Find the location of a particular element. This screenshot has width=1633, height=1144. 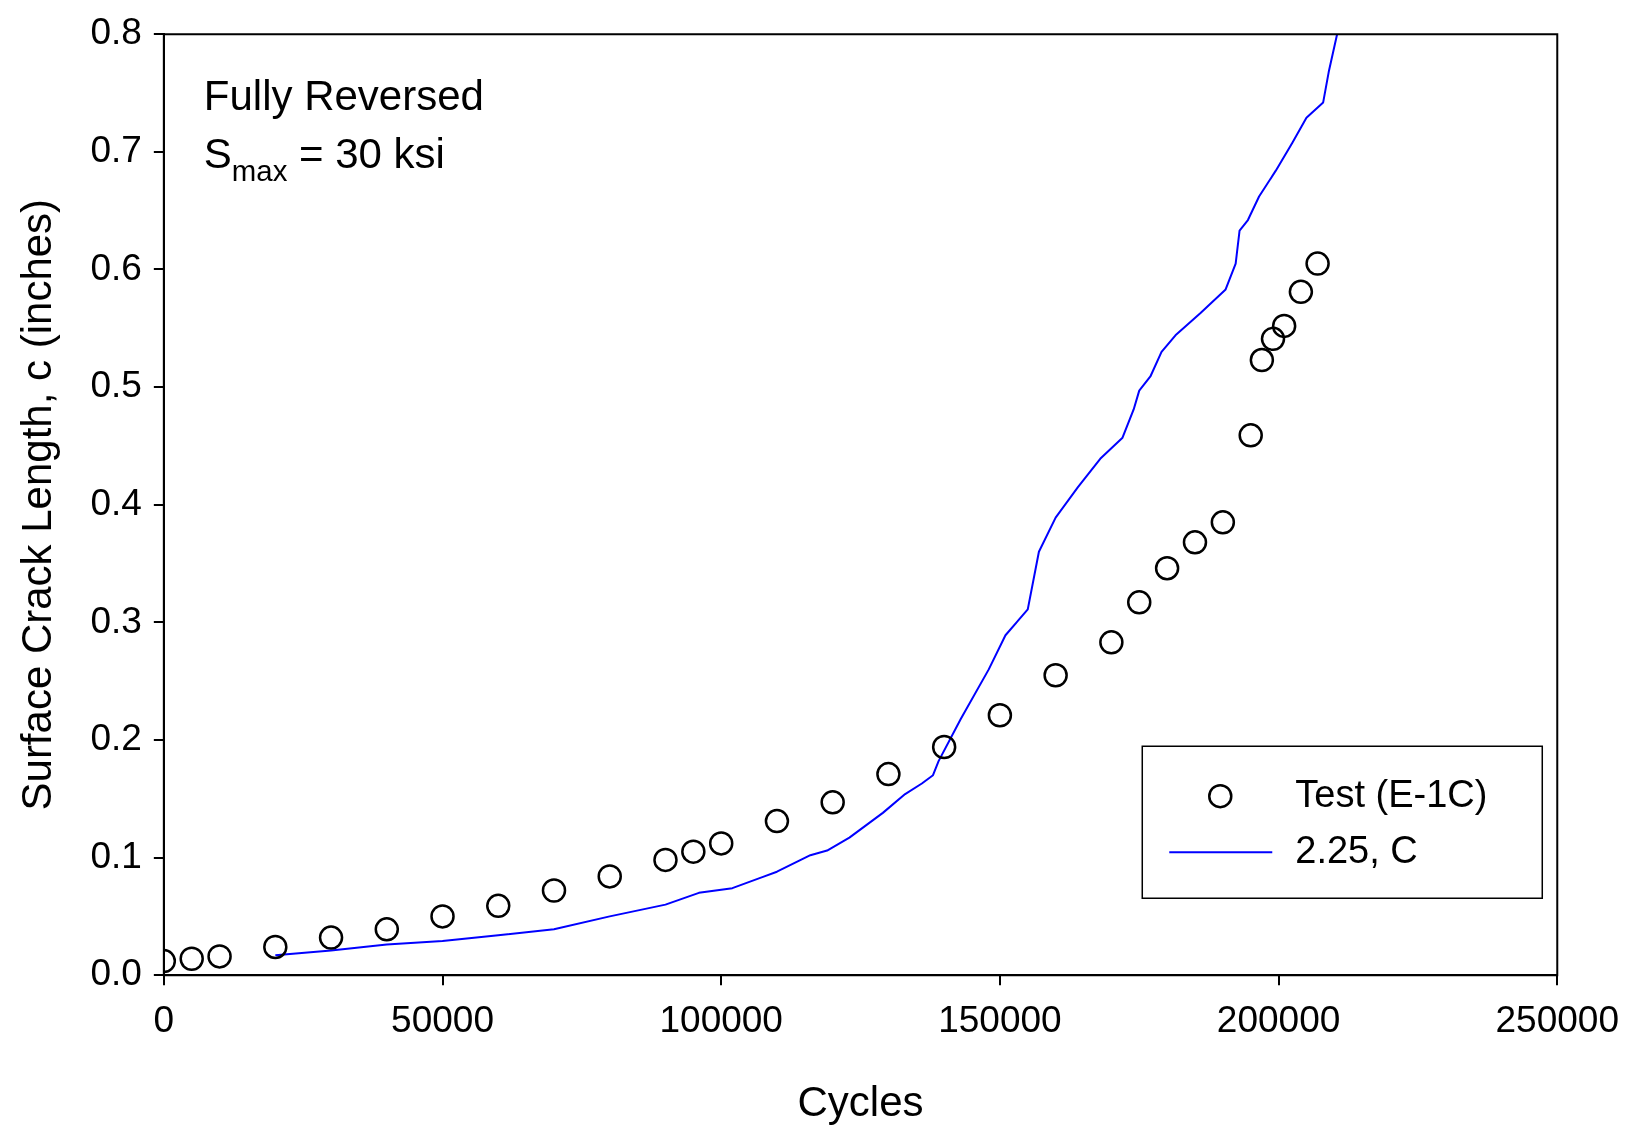

y-tick-label: 0.8 is located at coordinates (116, 32).